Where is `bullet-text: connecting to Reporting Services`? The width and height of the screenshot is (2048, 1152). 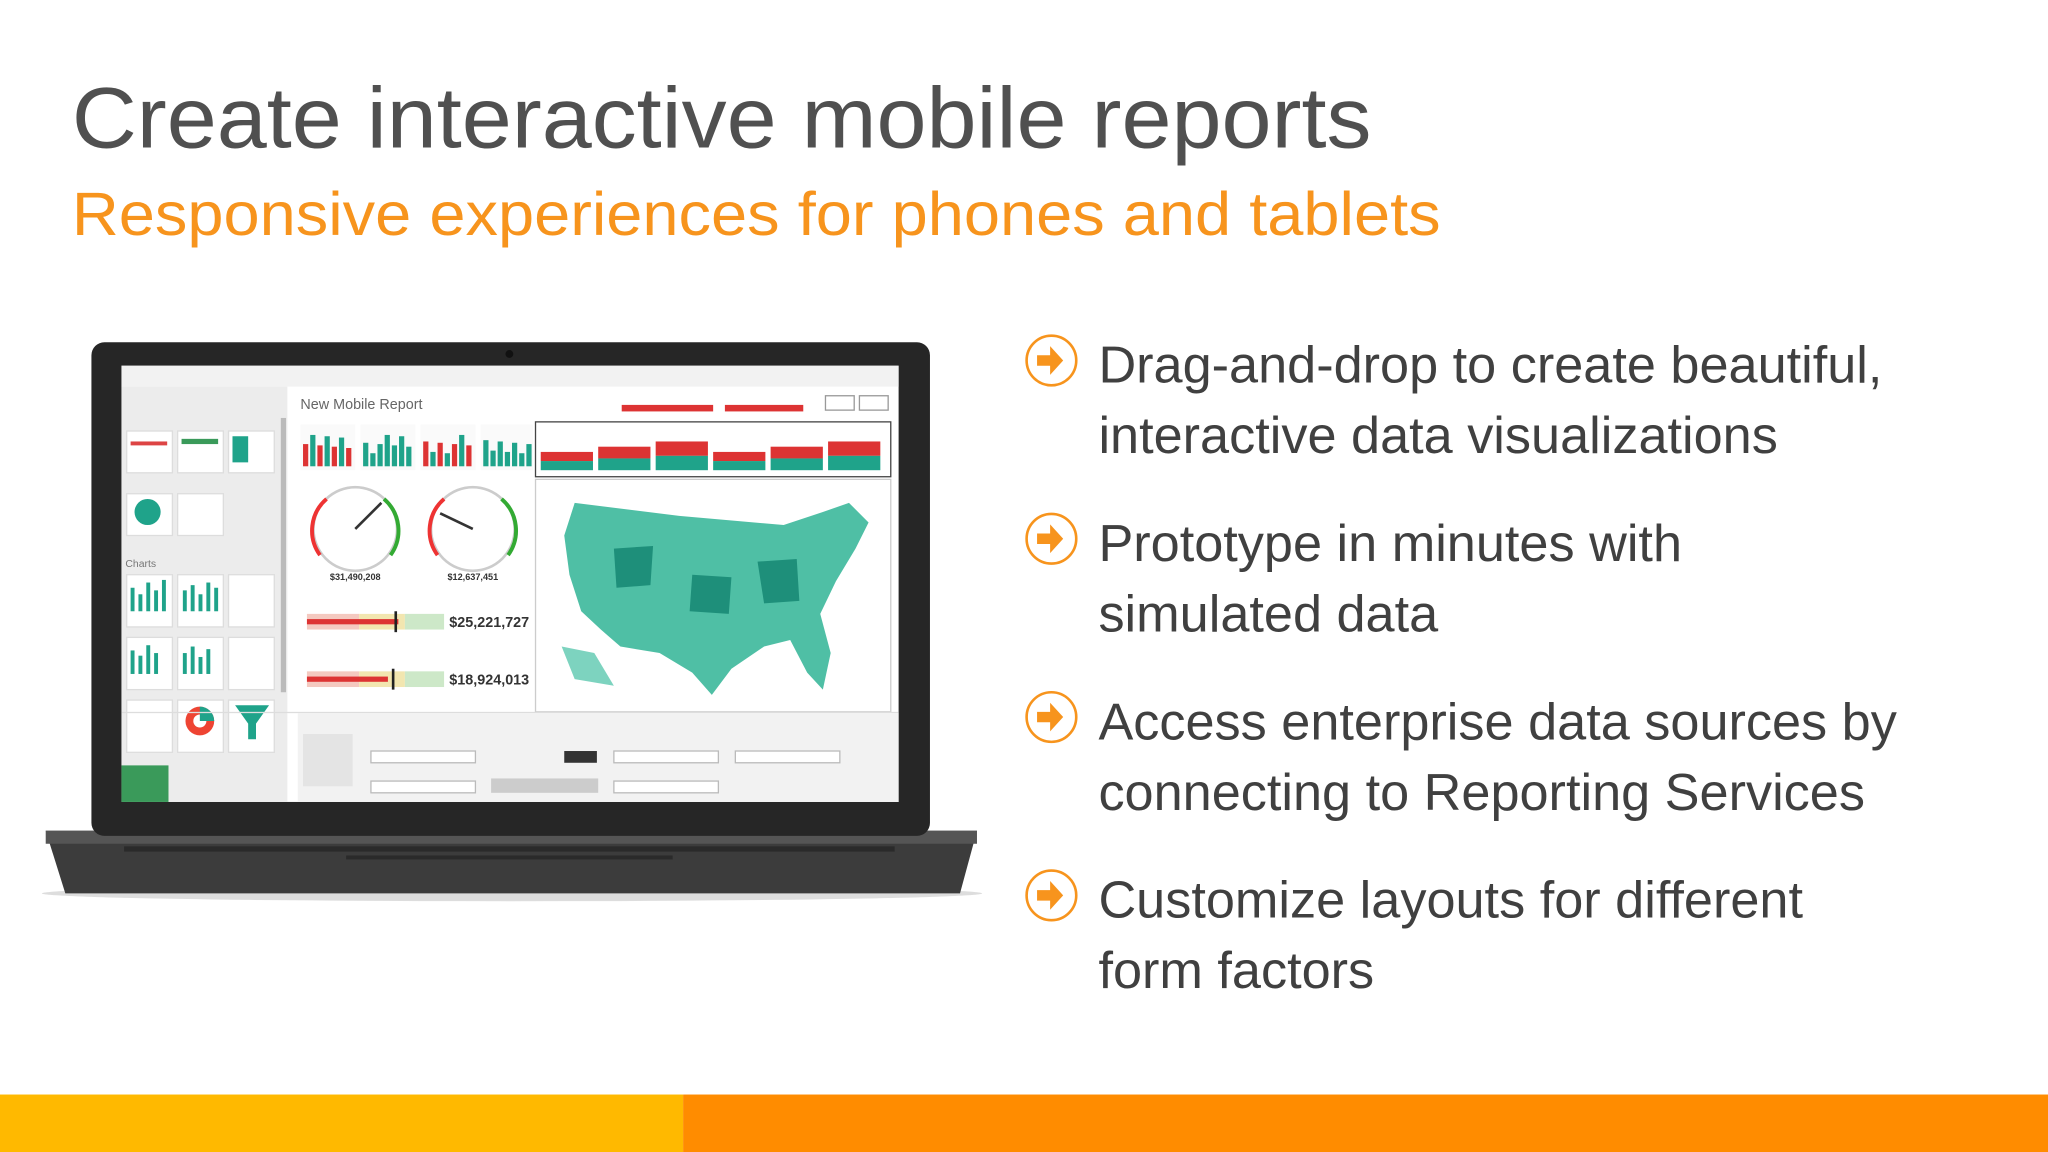
bullet-text: connecting to Reporting Services is located at coordinates (1481, 793).